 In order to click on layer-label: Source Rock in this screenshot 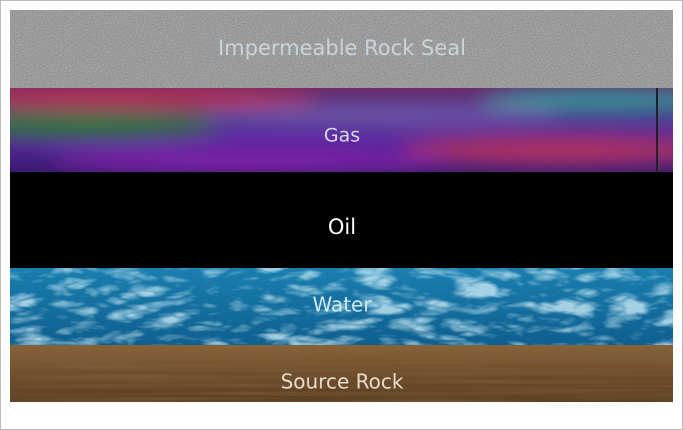, I will do `click(342, 382)`.